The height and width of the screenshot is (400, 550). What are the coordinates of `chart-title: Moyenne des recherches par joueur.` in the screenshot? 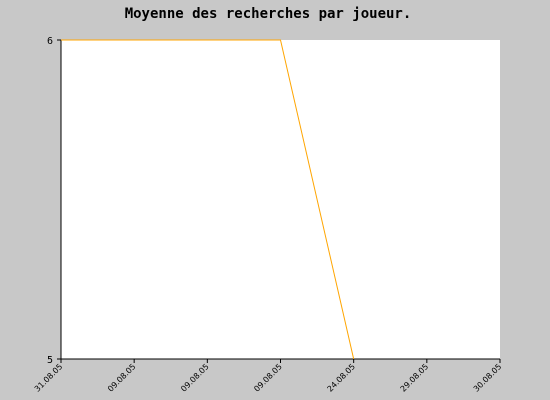 It's located at (268, 14).